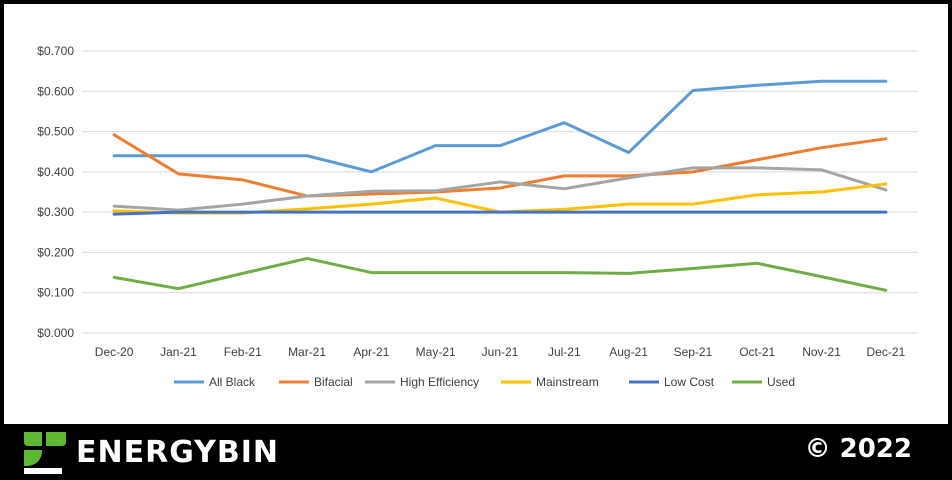 The height and width of the screenshot is (480, 952). I want to click on legend-label: Low Cost, so click(689, 382).